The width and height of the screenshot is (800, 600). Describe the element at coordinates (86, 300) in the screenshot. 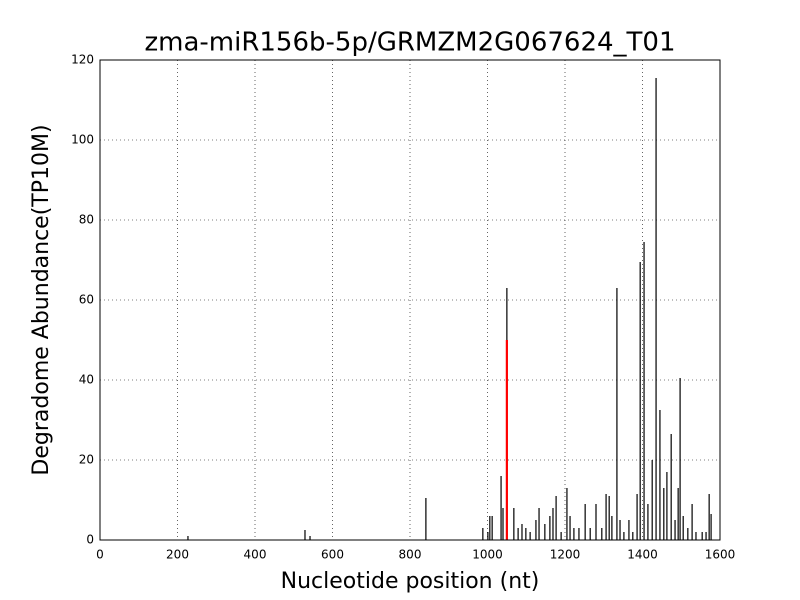

I see `y-tick-label: 60` at that location.